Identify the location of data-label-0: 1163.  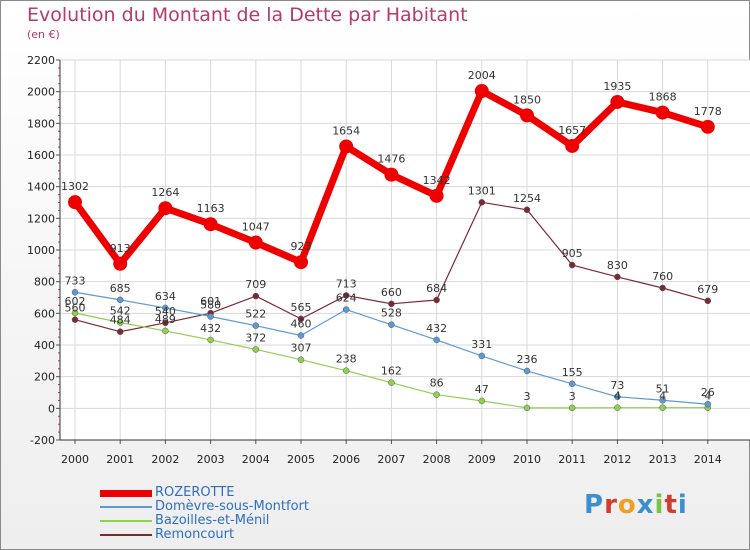
(211, 208).